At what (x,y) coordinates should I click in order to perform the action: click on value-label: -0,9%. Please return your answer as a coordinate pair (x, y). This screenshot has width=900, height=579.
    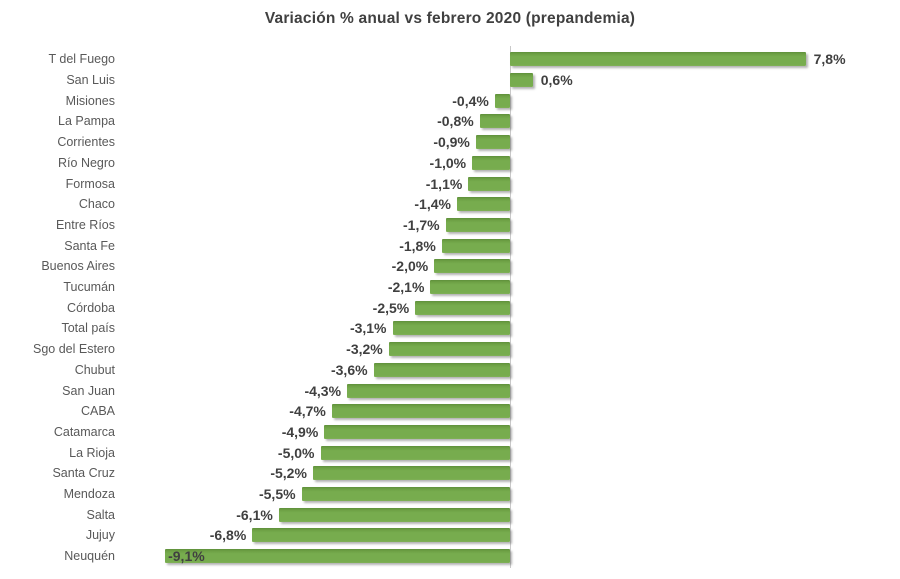
    Looking at the image, I should click on (451, 142).